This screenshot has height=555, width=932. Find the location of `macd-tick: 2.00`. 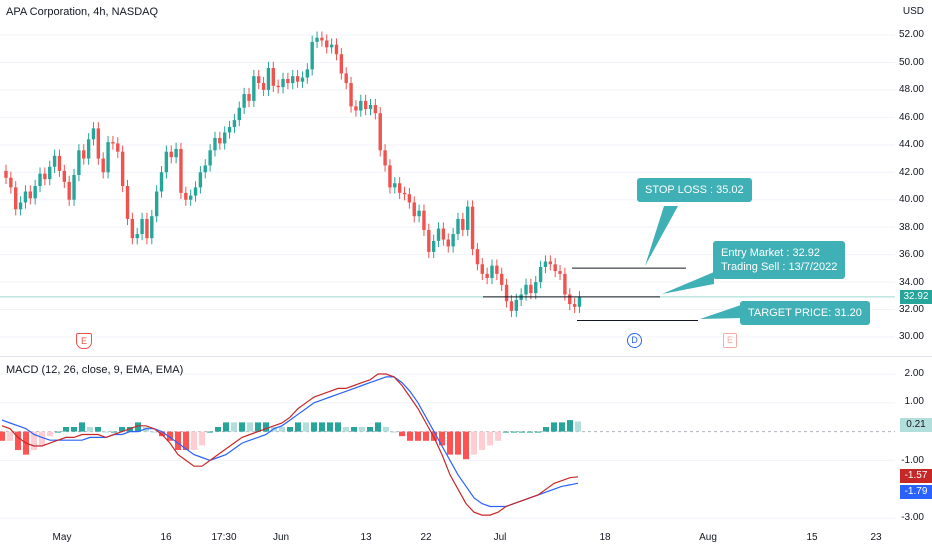

macd-tick: 2.00 is located at coordinates (914, 373).